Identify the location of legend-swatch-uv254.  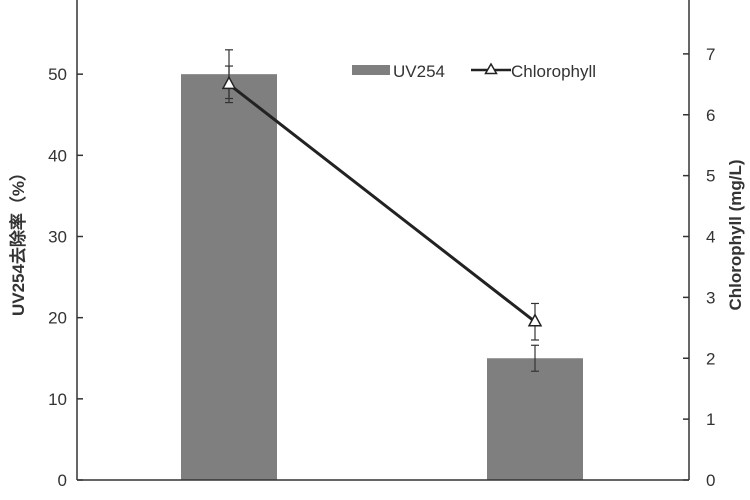
(371, 70).